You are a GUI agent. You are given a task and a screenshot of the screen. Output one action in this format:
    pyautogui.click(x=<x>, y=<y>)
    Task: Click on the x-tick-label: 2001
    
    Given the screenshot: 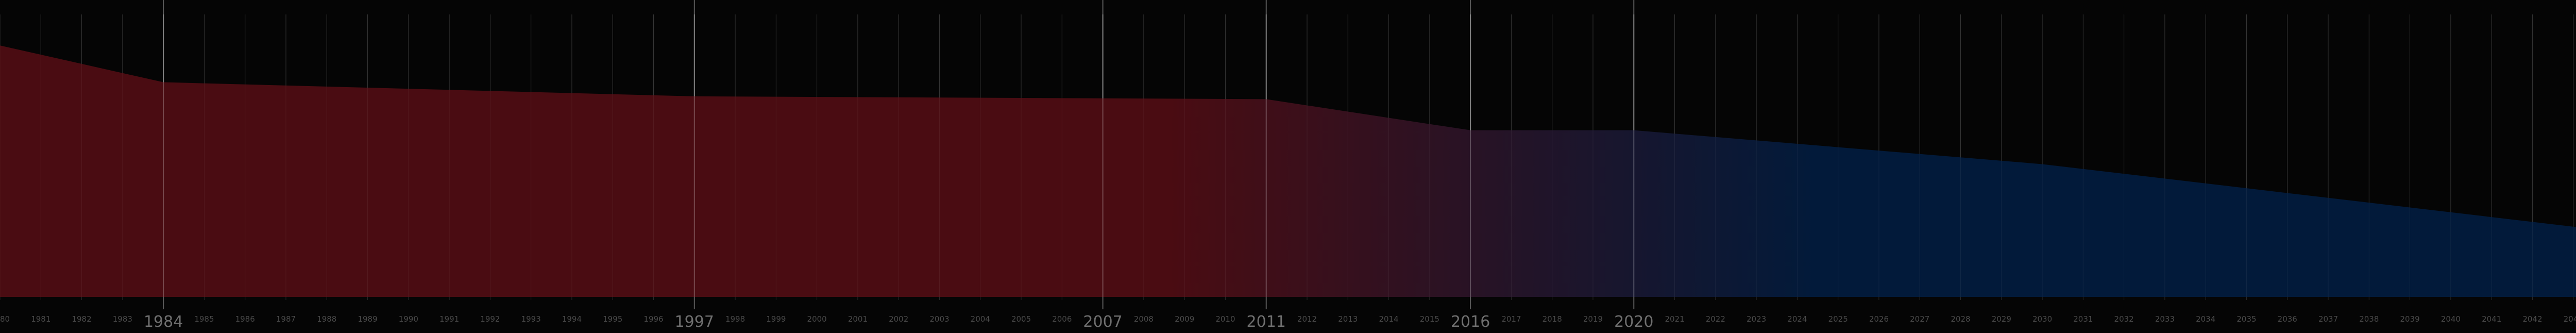 What is the action you would take?
    pyautogui.click(x=858, y=319)
    